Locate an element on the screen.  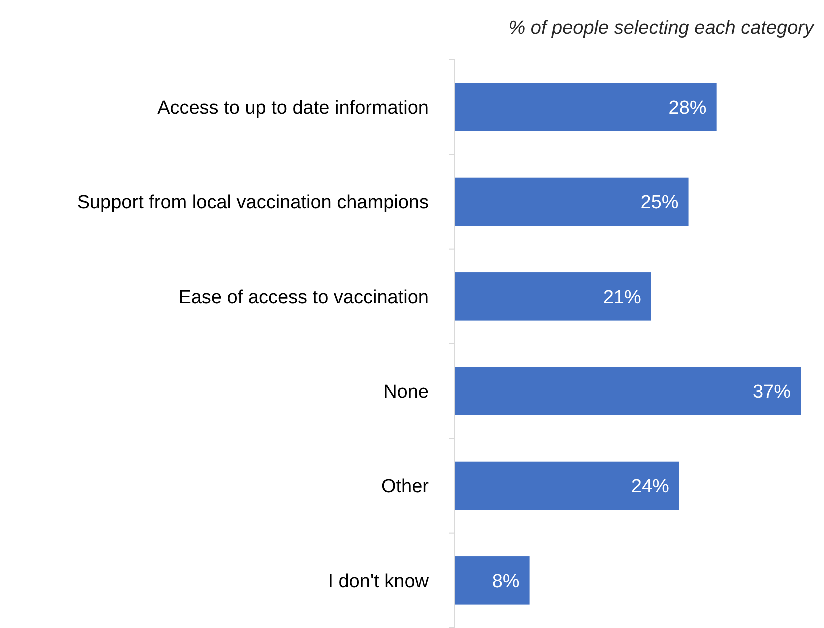
data-label: 28% is located at coordinates (687, 108).